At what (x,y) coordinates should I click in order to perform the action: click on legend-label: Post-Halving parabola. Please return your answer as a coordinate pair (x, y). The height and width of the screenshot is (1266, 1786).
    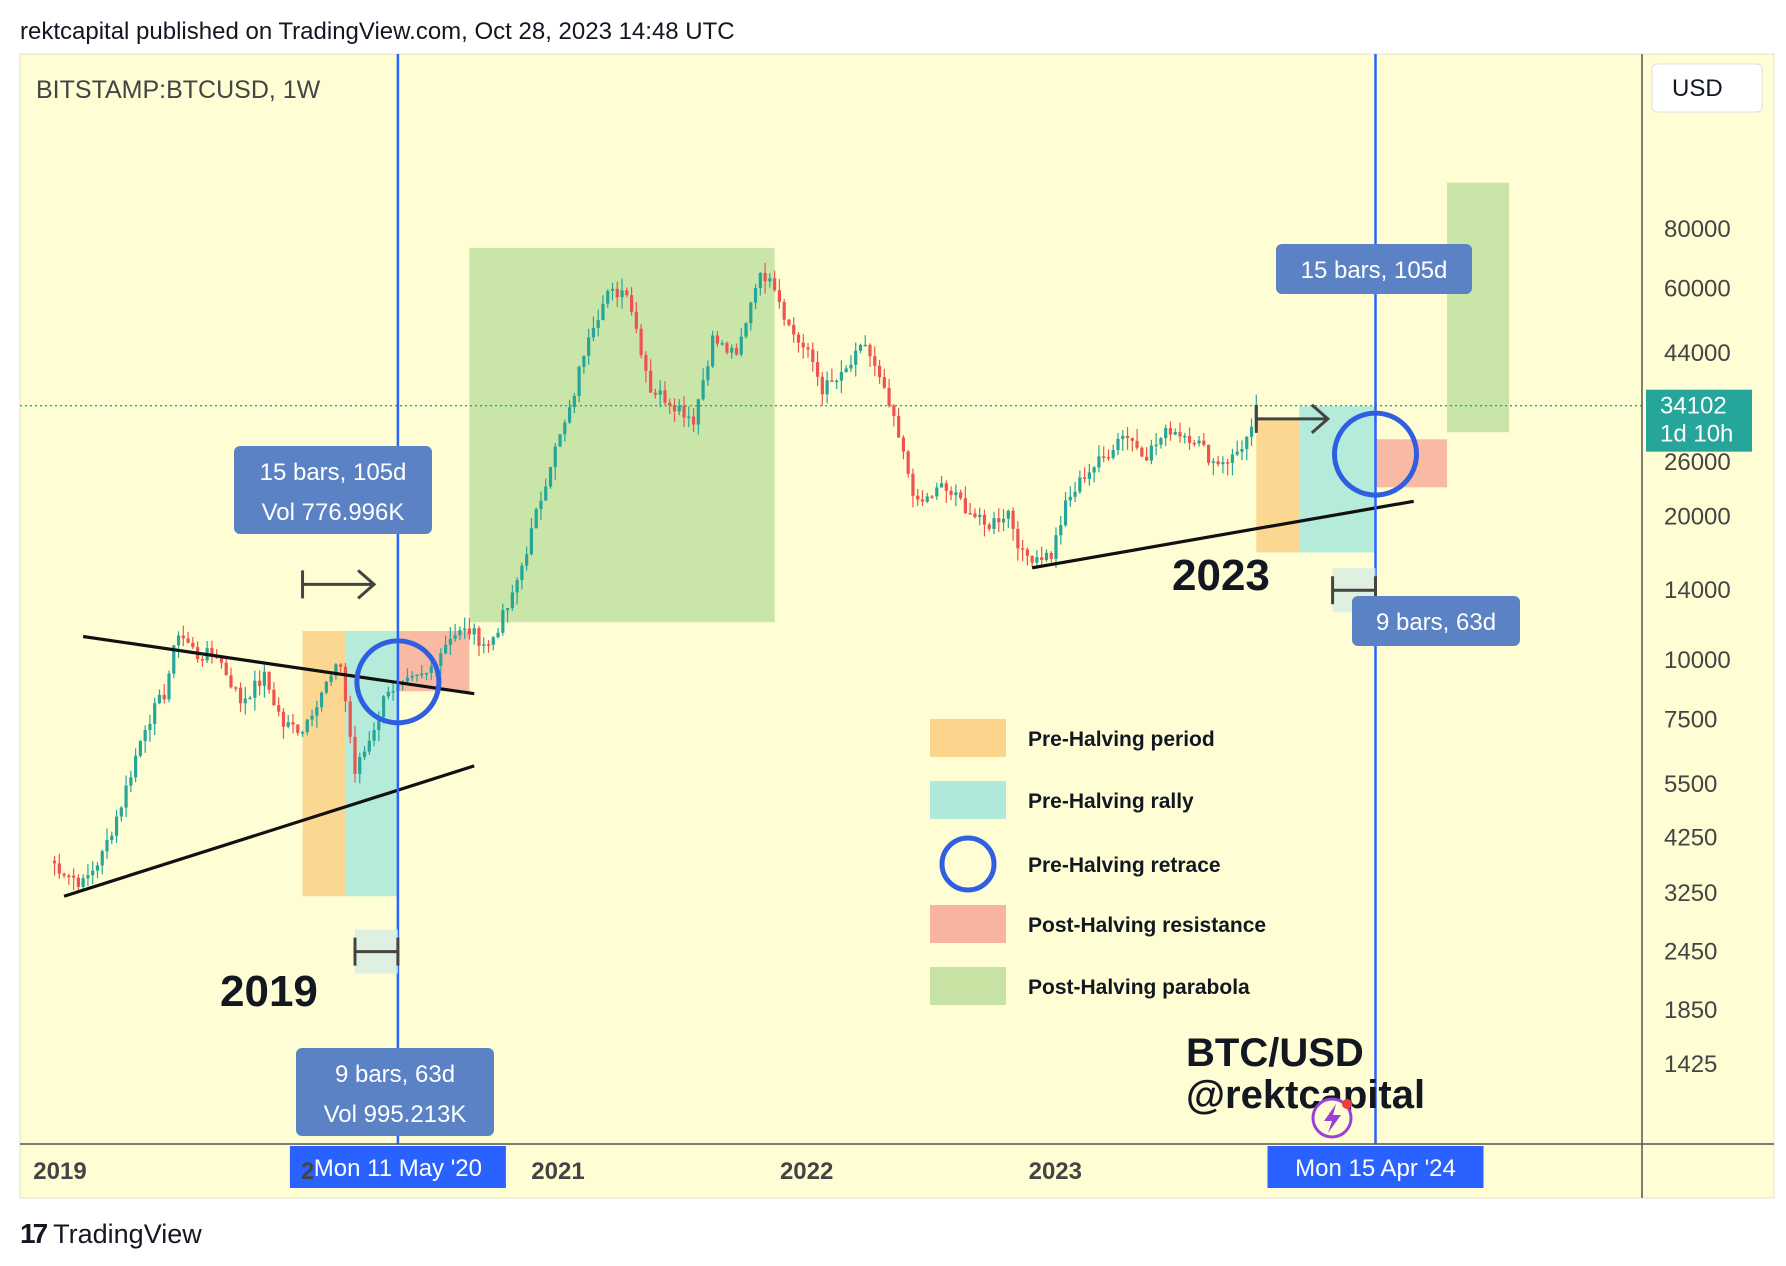
    Looking at the image, I should click on (1139, 987).